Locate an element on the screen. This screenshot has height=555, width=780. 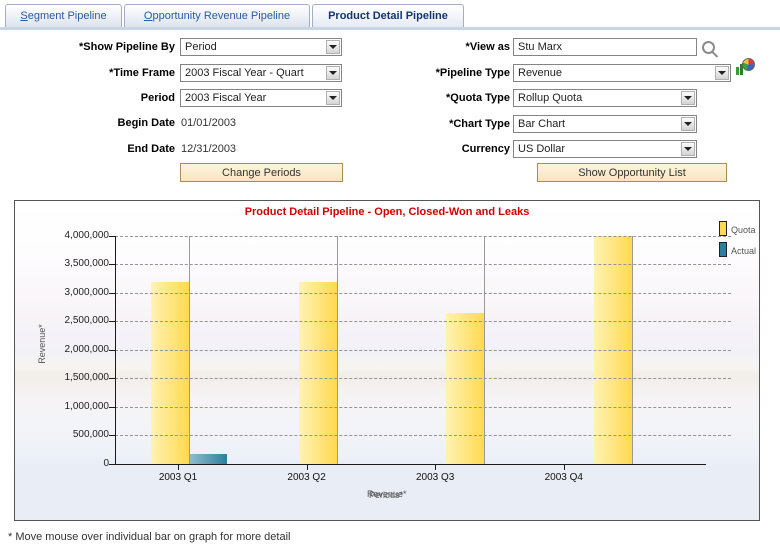
pipeline-type-select: Revenue is located at coordinates (622, 73).